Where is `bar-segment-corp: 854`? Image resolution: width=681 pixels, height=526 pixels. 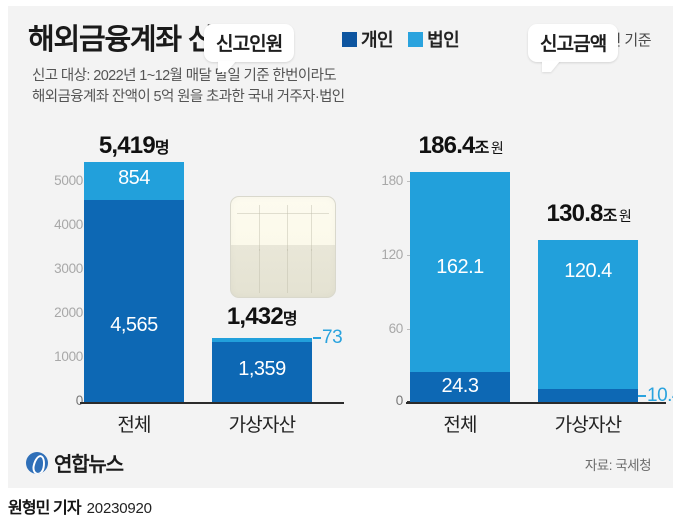
bar-segment-corp: 854 is located at coordinates (134, 181).